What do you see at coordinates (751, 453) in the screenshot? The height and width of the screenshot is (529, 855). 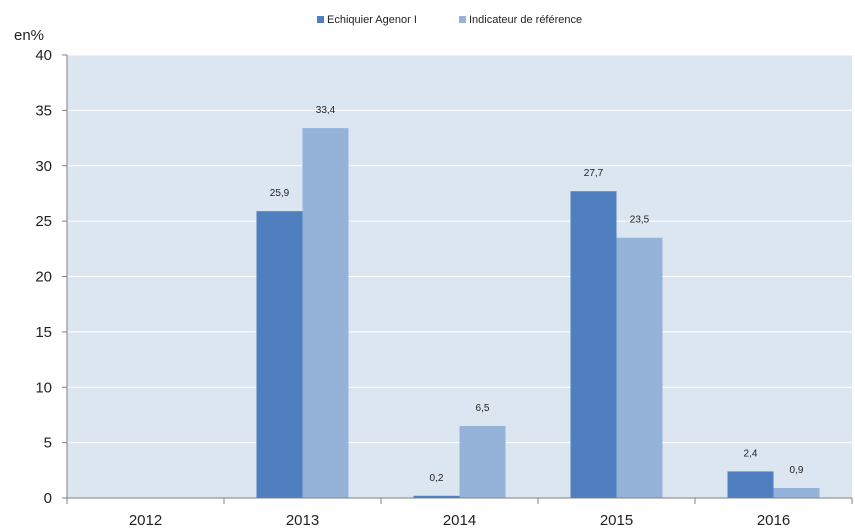 I see `data-label: 2,4` at bounding box center [751, 453].